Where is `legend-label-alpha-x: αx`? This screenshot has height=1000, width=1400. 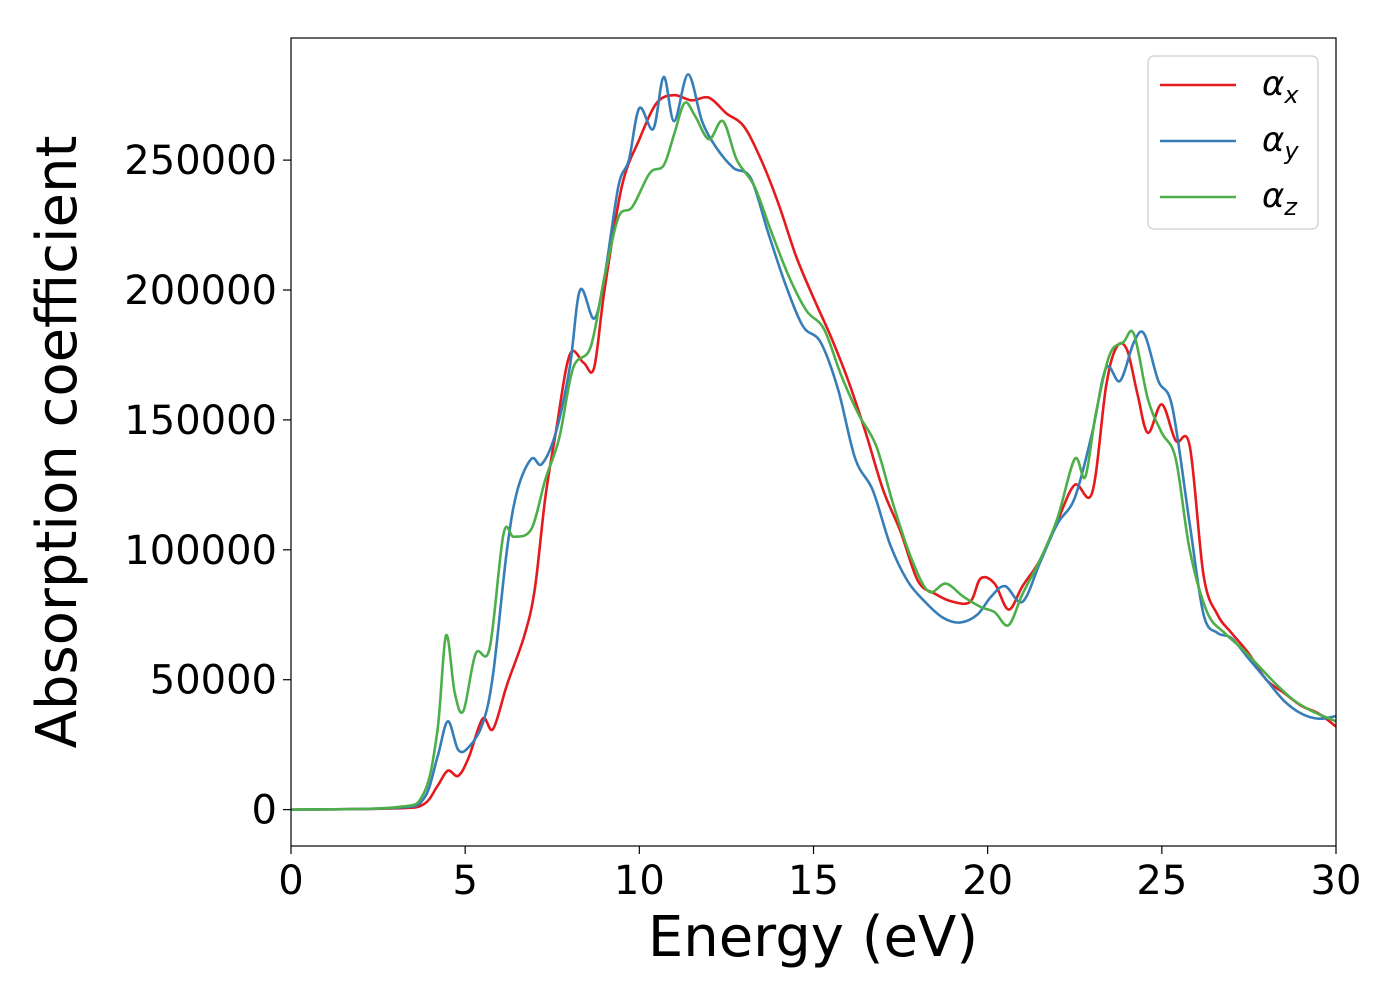 legend-label-alpha-x: αx is located at coordinates (1280, 86).